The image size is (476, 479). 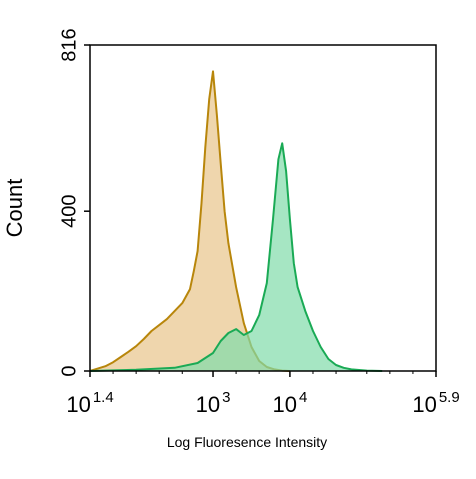 What do you see at coordinates (69, 370) in the screenshot?
I see `y-tick-label: 0` at bounding box center [69, 370].